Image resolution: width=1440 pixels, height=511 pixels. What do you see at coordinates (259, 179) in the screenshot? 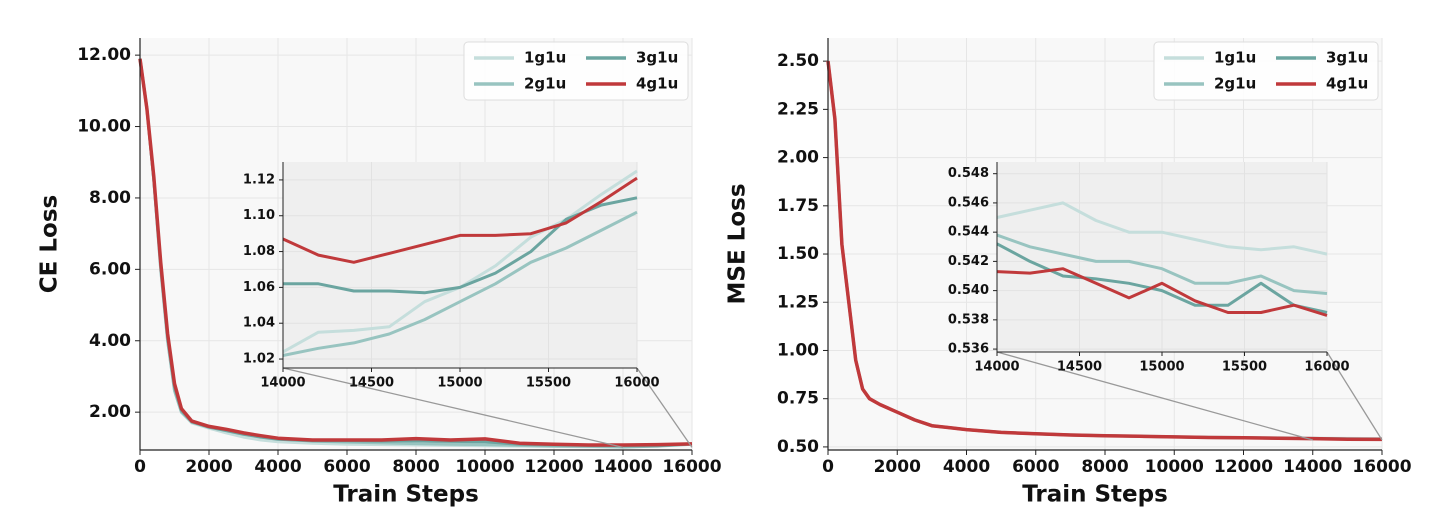
I see `inset-y-tick-label: 1.12` at bounding box center [259, 179].